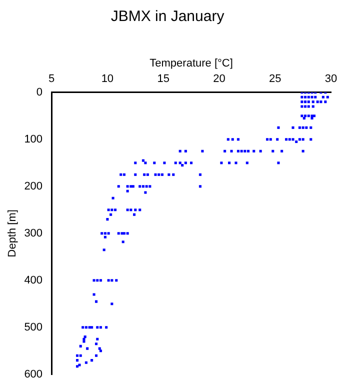 The height and width of the screenshot is (384, 341). What do you see at coordinates (33, 374) in the screenshot?
I see `y-tick-label: 600` at bounding box center [33, 374].